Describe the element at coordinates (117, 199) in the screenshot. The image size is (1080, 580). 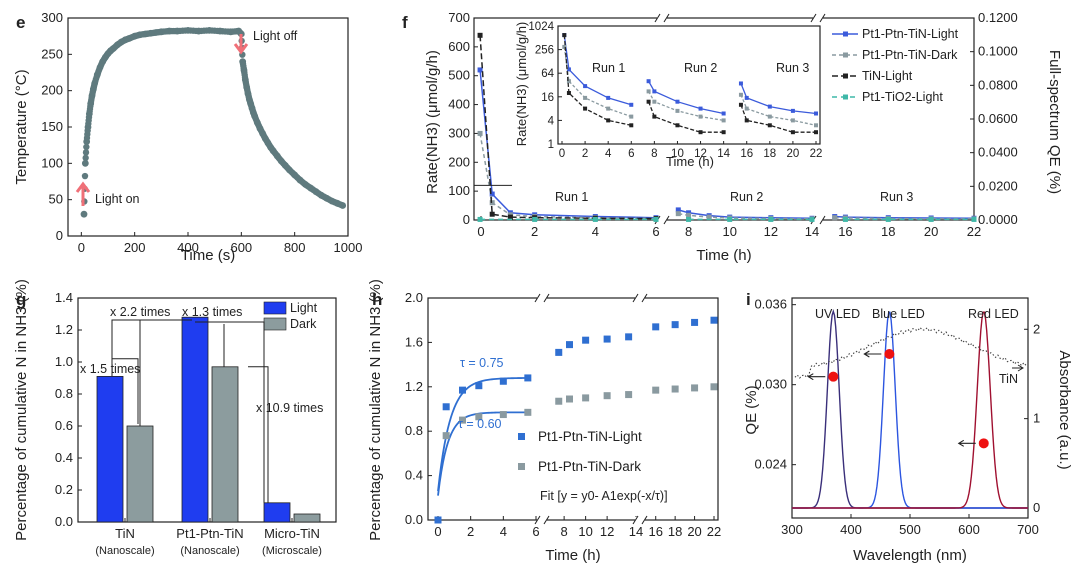
I see `light-on-label: Light on` at that location.